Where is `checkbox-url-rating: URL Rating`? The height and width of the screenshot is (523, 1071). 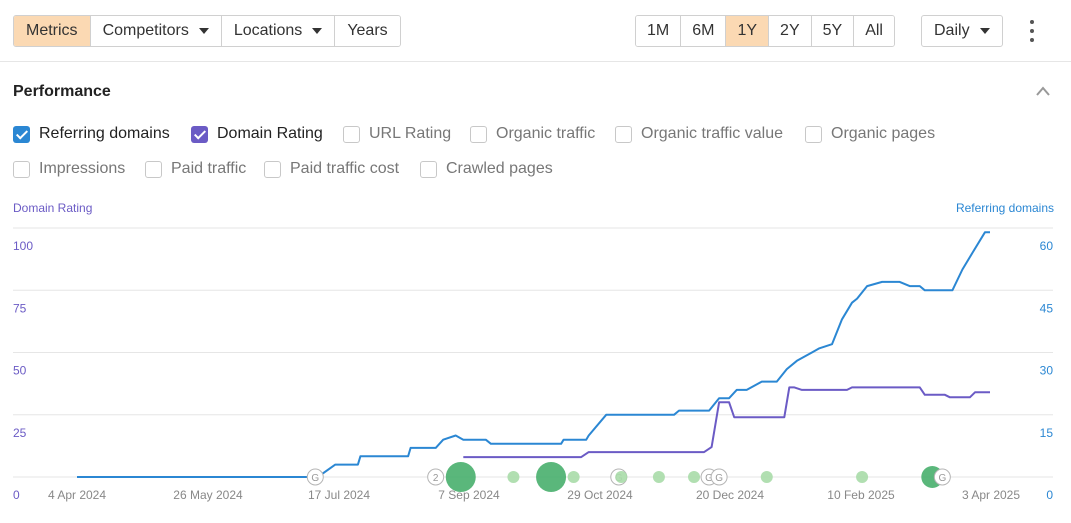
checkbox-url-rating: URL Rating is located at coordinates (397, 134).